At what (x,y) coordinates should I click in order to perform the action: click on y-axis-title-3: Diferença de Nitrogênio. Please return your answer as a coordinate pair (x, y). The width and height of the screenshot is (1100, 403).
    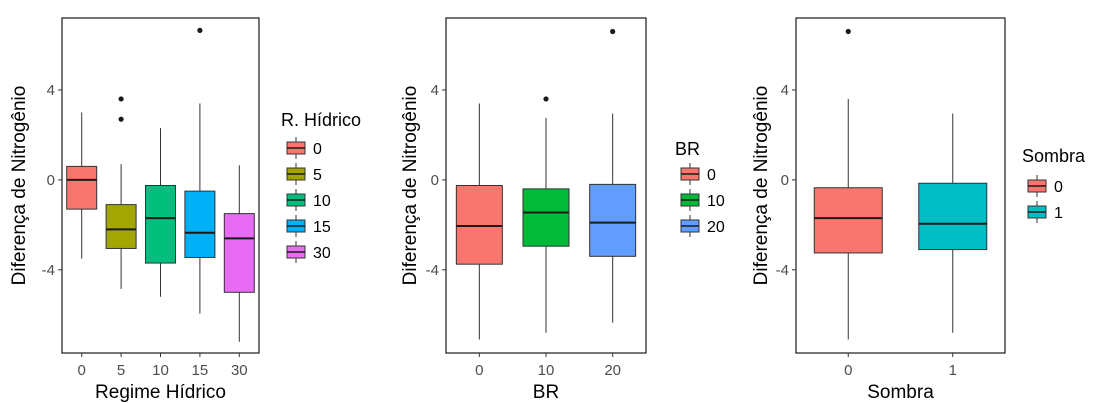
    Looking at the image, I should click on (761, 186).